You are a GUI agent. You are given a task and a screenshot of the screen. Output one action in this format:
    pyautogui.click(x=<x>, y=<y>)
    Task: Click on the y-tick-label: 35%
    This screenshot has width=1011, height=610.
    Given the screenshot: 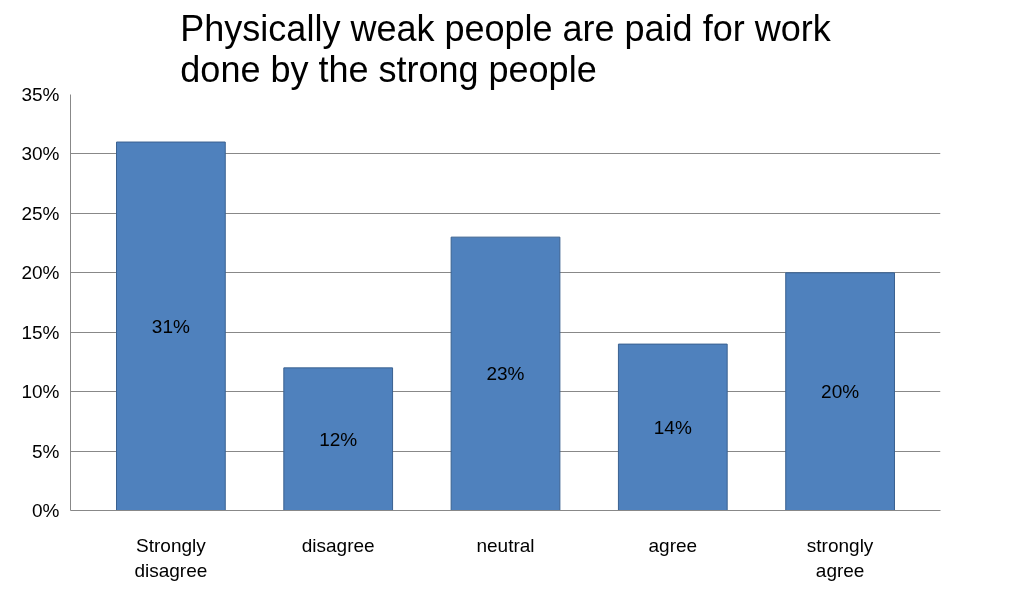 What is the action you would take?
    pyautogui.click(x=40, y=94)
    